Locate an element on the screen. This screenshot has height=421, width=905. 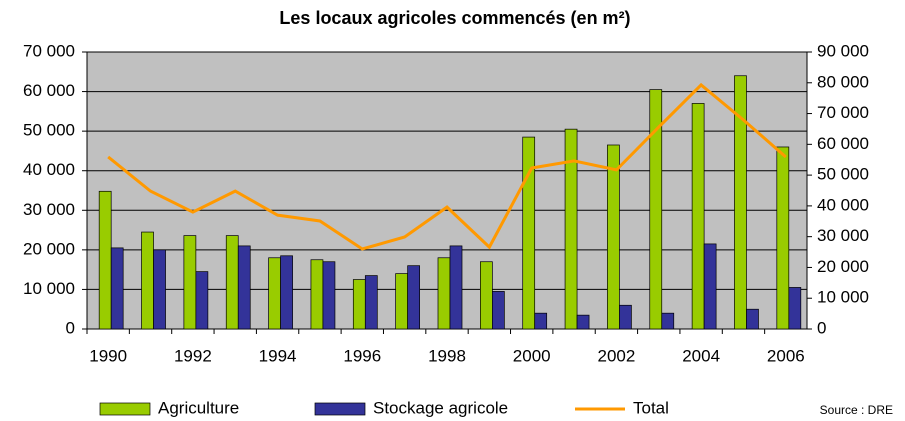
chart-title: Les locaux agricoles commencés (en m²) is located at coordinates (454, 18).